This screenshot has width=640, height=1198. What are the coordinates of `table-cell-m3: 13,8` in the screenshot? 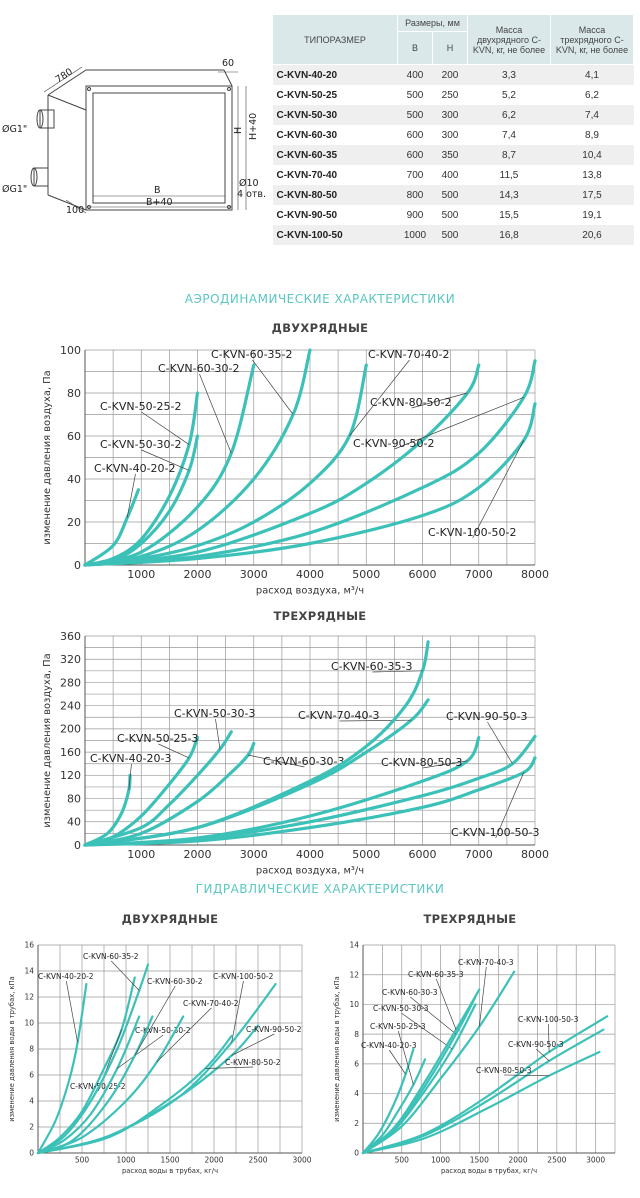 It's located at (592, 175).